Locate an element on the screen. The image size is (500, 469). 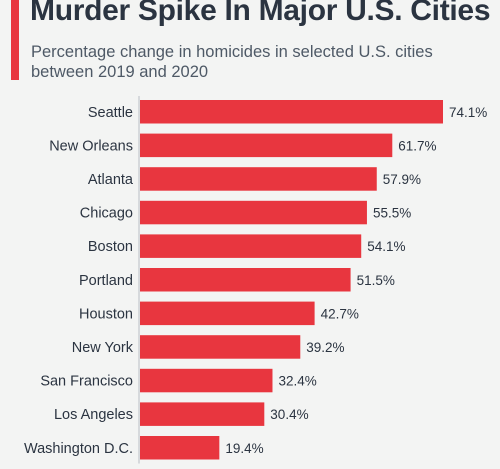
bar-new-york is located at coordinates (220, 347).